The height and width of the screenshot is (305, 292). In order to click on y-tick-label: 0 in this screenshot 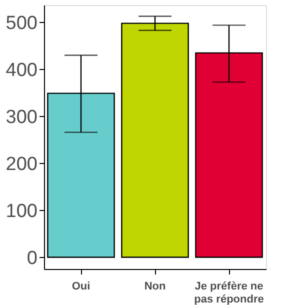, I will do `click(32, 258)`.